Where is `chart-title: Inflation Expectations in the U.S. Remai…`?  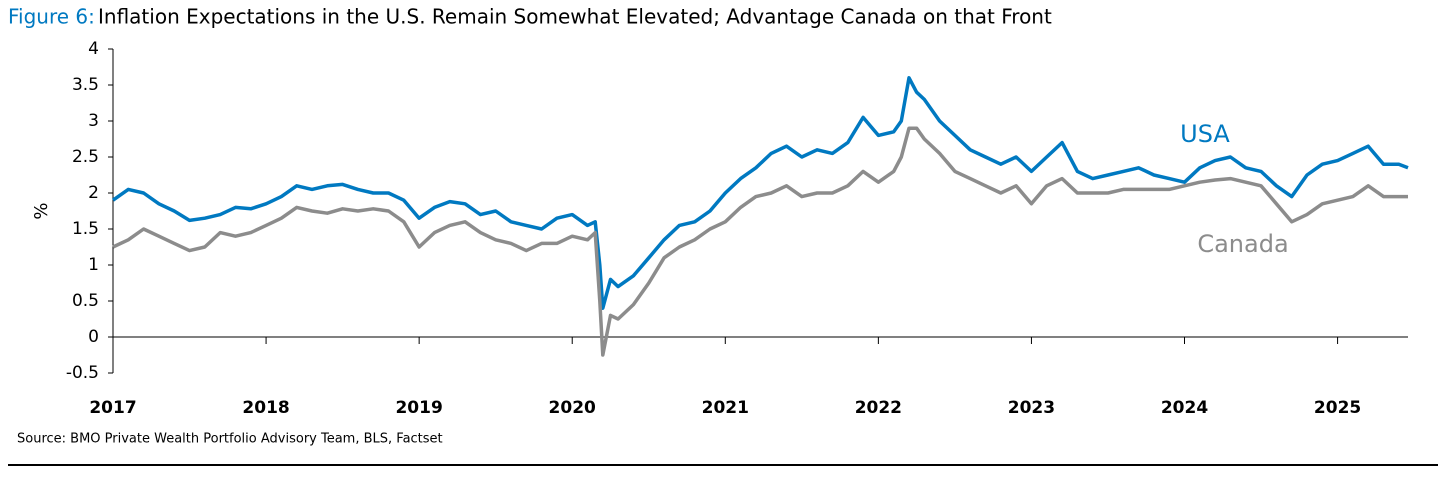
chart-title: Inflation Expectations in the U.S. Remai… is located at coordinates (575, 17).